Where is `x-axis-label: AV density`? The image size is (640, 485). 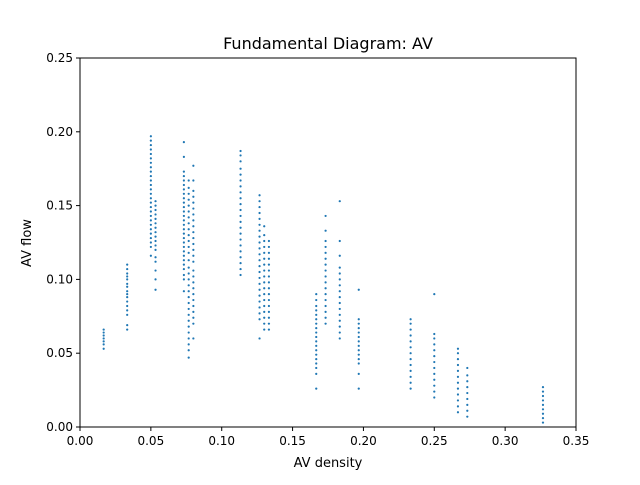 x-axis-label: AV density is located at coordinates (328, 463).